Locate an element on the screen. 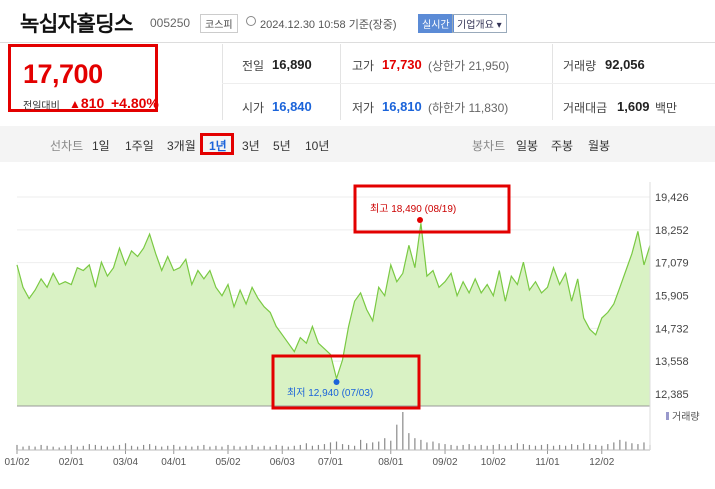 This screenshot has width=715, height=489. min-annotation: 최저 12,940 (07/03) is located at coordinates (330, 393).